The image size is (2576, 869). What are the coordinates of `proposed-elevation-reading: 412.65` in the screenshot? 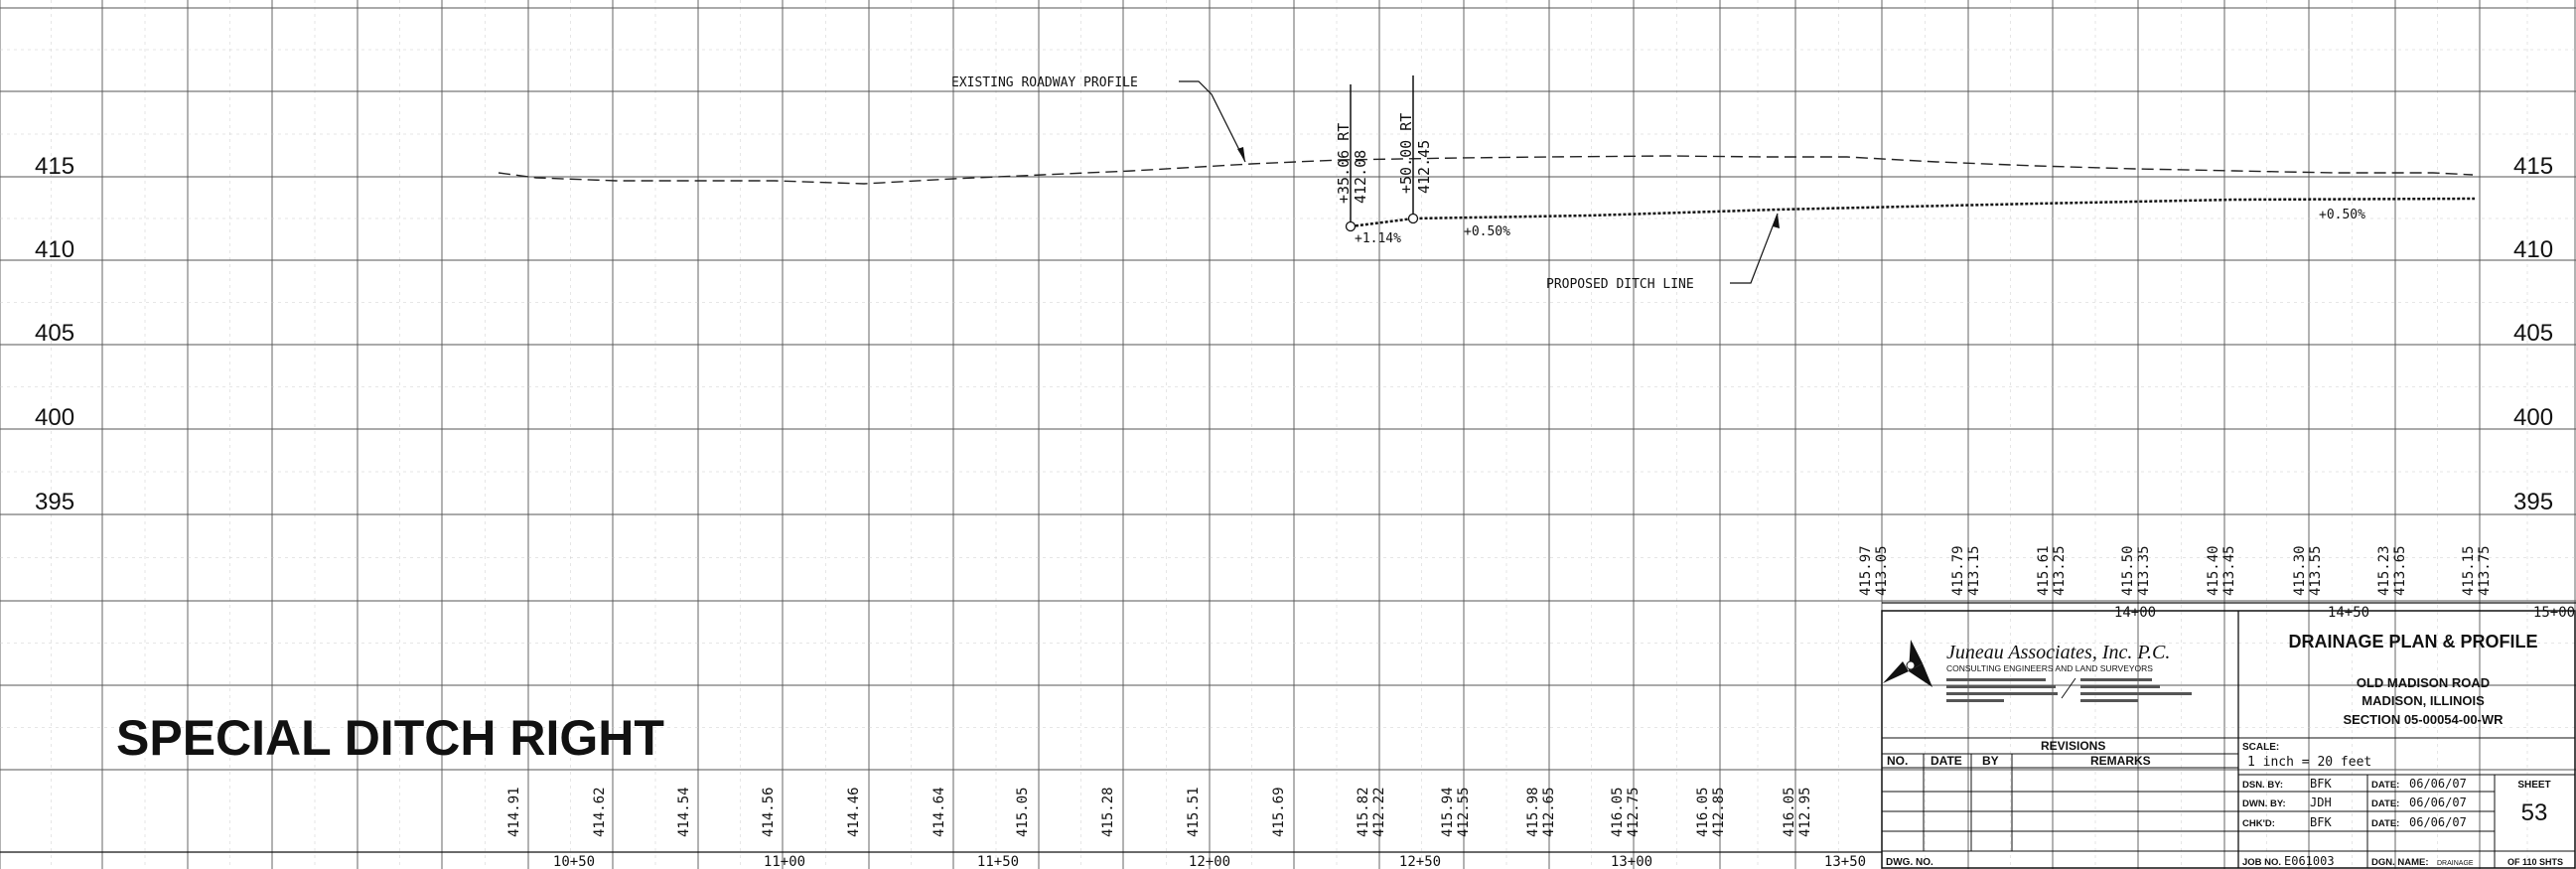 It's located at (1549, 812).